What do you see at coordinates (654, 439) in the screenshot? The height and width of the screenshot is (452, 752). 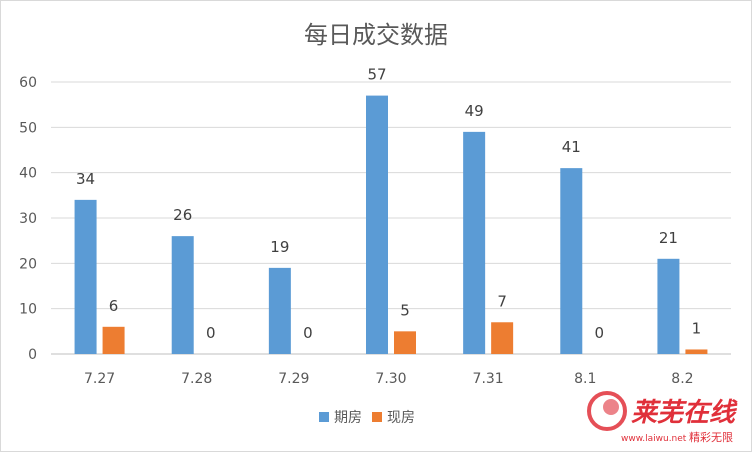 I see `watermark-url: www.laiwu.net` at bounding box center [654, 439].